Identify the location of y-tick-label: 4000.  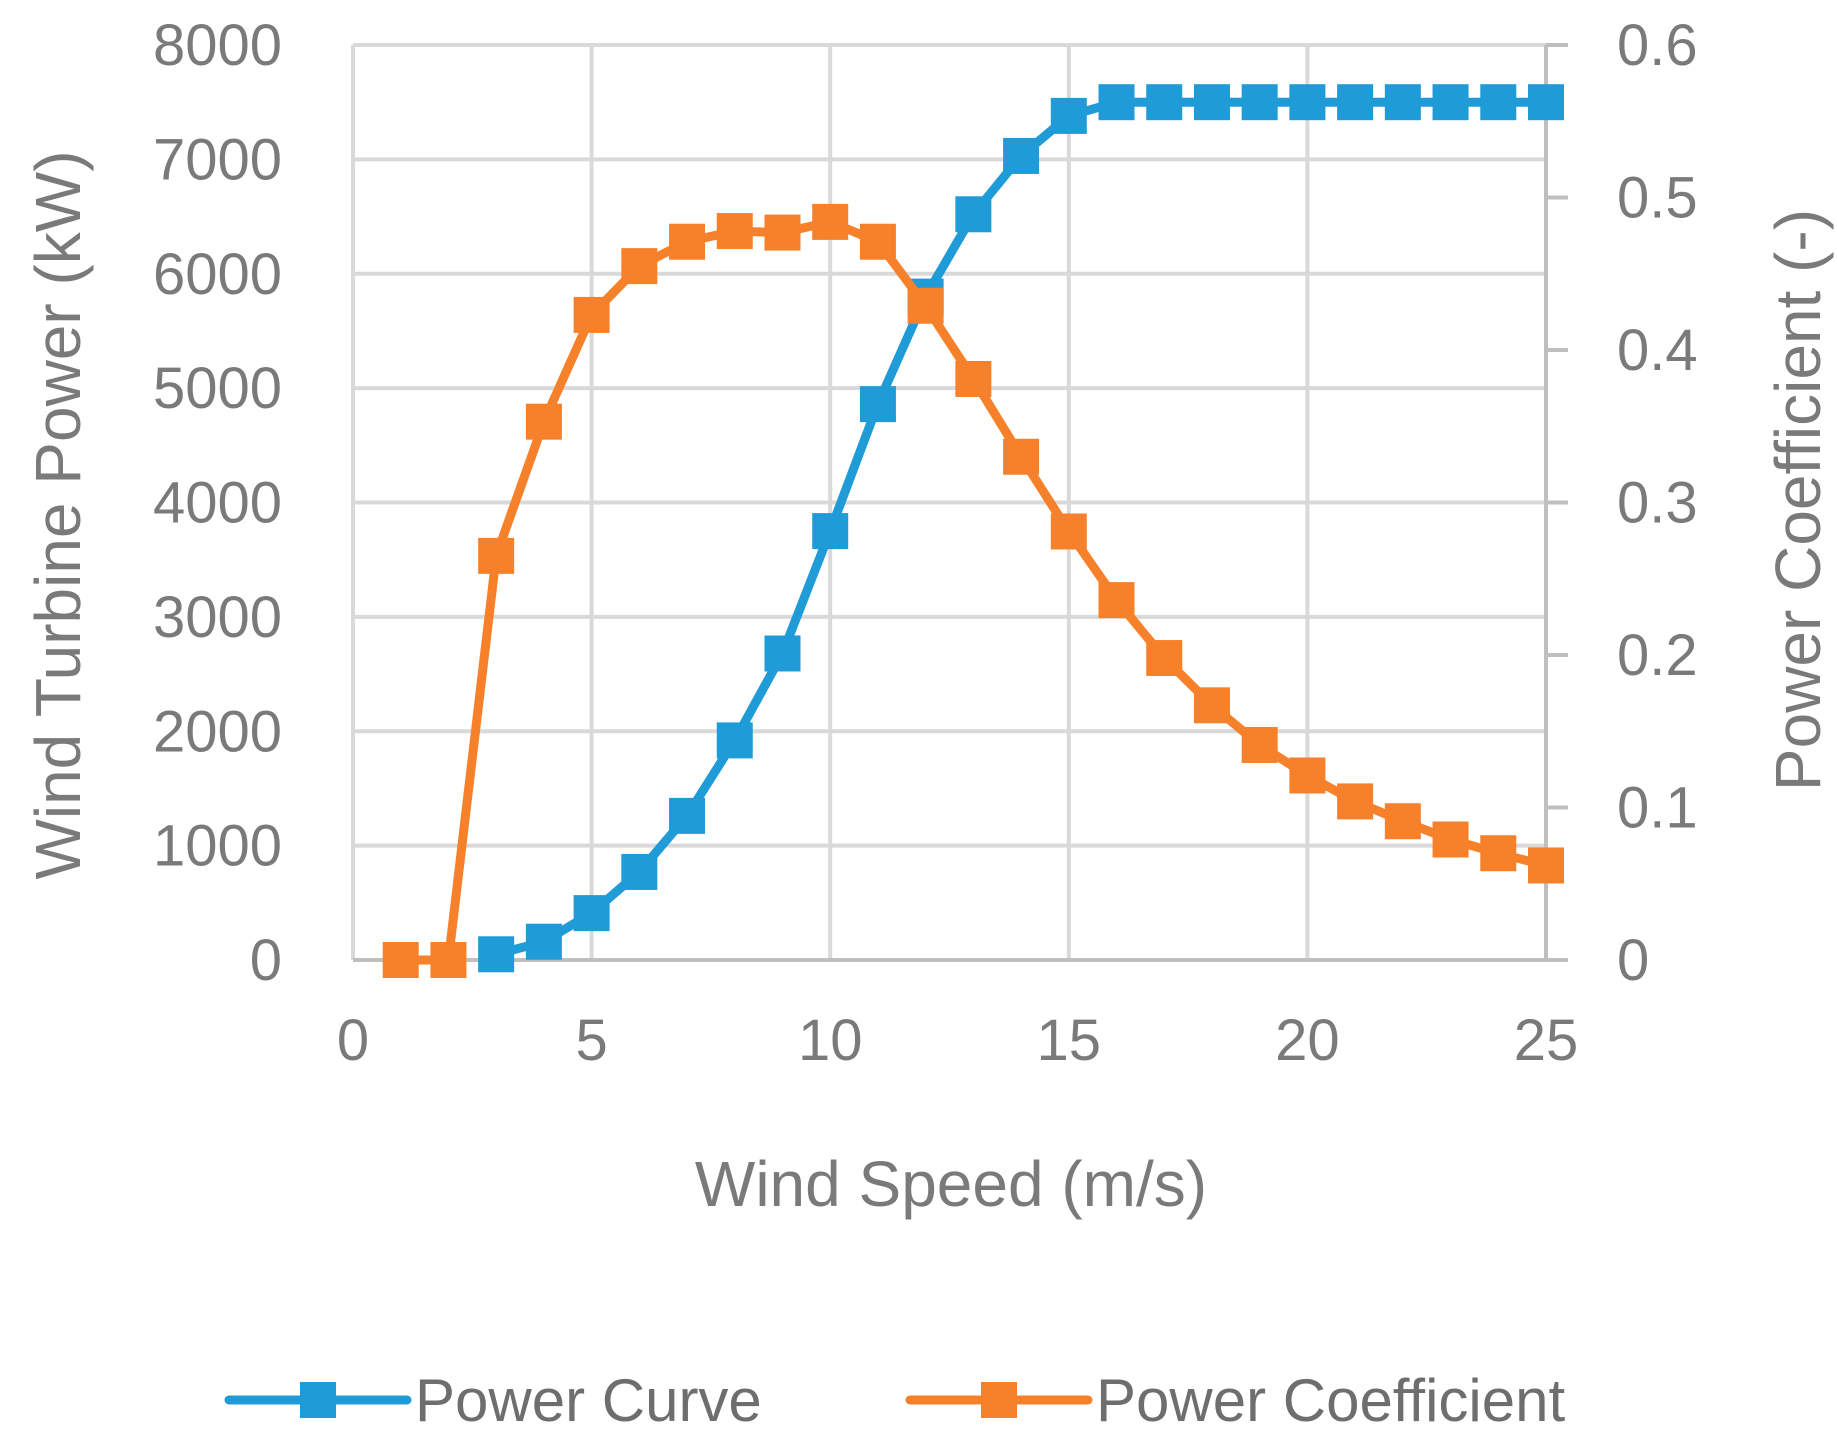
(217, 503).